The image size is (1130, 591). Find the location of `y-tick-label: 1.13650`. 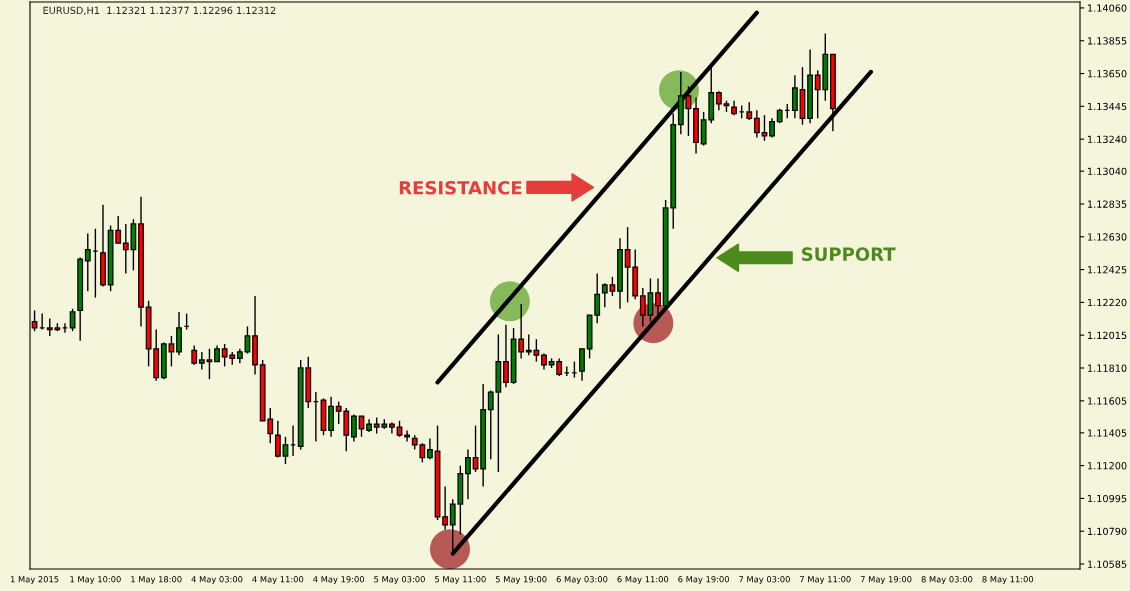

y-tick-label: 1.13650 is located at coordinates (1107, 74).